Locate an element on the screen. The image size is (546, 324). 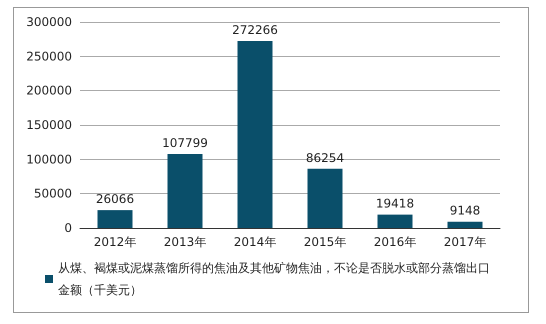
x-tick-label: 2015年 is located at coordinates (325, 242).